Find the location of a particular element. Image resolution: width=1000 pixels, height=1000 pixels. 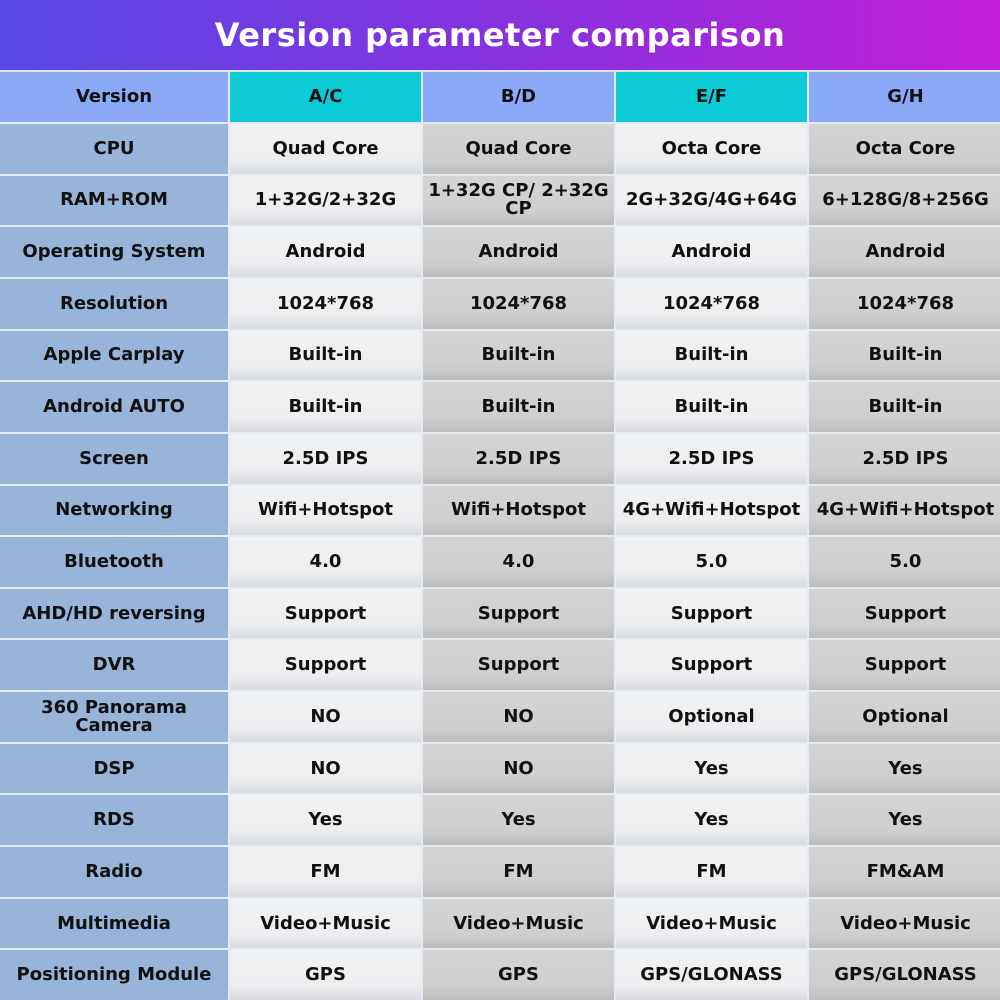

header-version-e-f: E/F is located at coordinates (711, 97).